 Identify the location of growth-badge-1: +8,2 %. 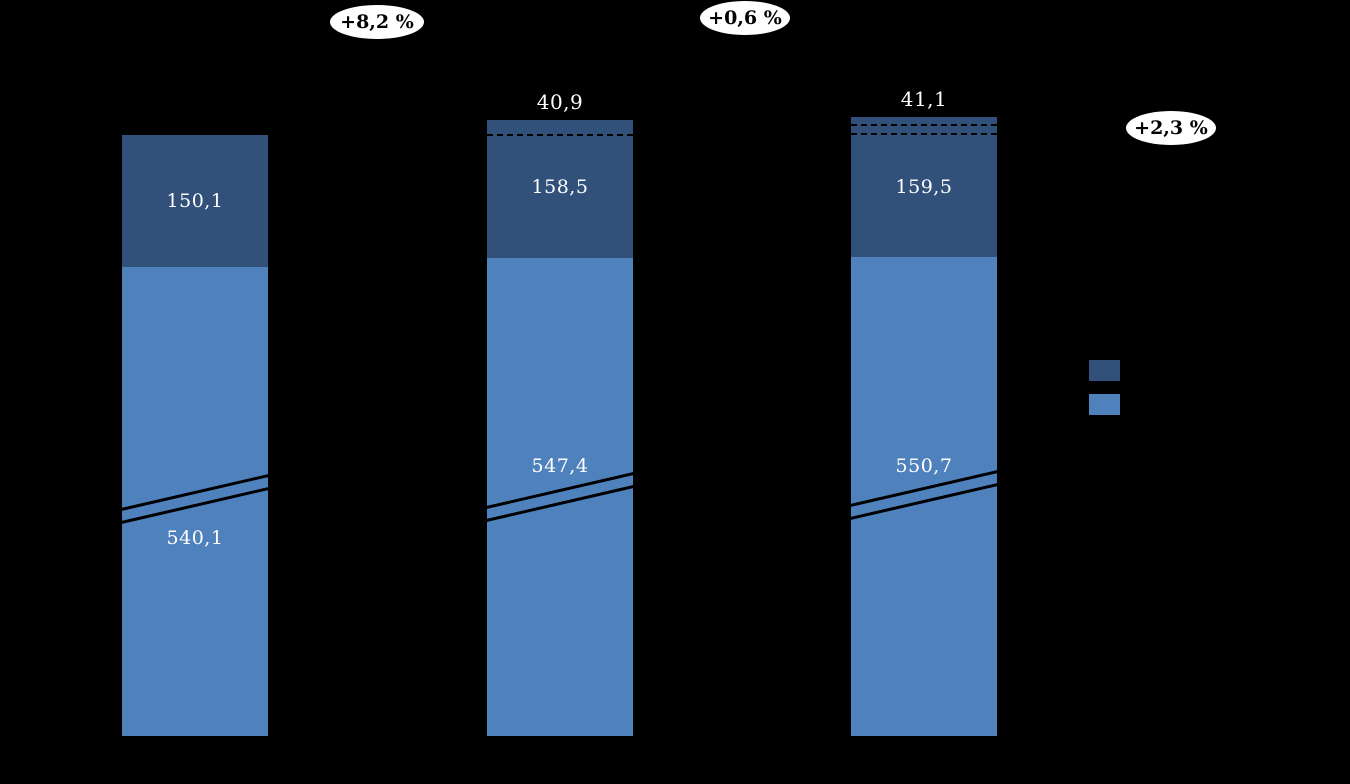
(377, 22).